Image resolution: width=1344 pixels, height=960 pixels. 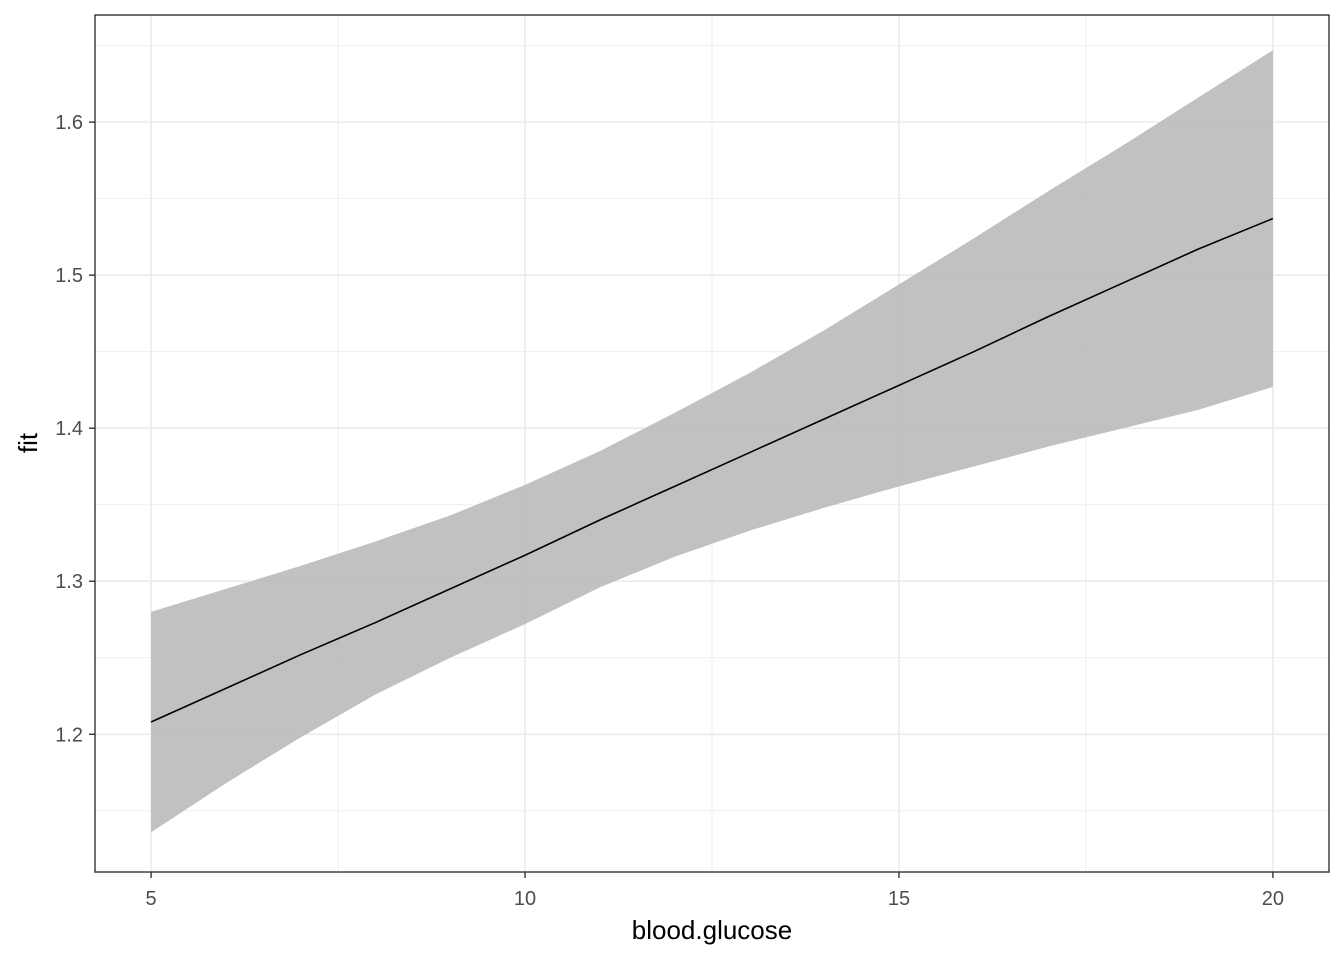 I want to click on y-tick-label: 1.5, so click(x=69, y=276).